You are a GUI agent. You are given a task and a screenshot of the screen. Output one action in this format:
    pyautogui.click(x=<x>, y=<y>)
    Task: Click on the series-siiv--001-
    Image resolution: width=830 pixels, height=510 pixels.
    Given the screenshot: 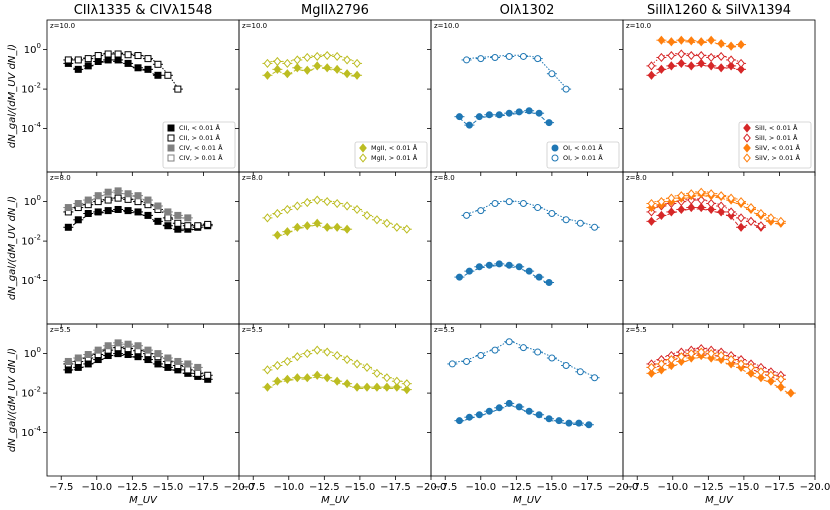 What is the action you would take?
    pyautogui.click(x=701, y=43)
    